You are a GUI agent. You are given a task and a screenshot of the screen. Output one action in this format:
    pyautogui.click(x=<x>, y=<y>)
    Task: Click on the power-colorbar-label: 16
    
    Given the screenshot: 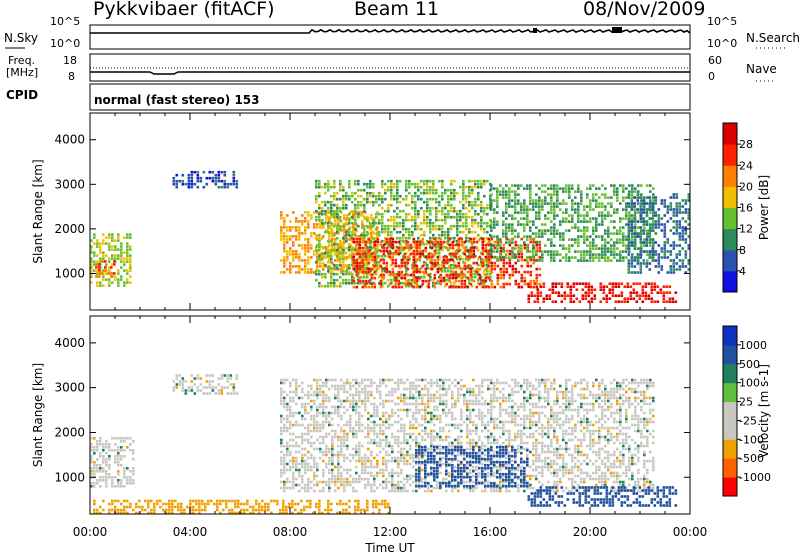 What is the action you would take?
    pyautogui.click(x=746, y=208)
    